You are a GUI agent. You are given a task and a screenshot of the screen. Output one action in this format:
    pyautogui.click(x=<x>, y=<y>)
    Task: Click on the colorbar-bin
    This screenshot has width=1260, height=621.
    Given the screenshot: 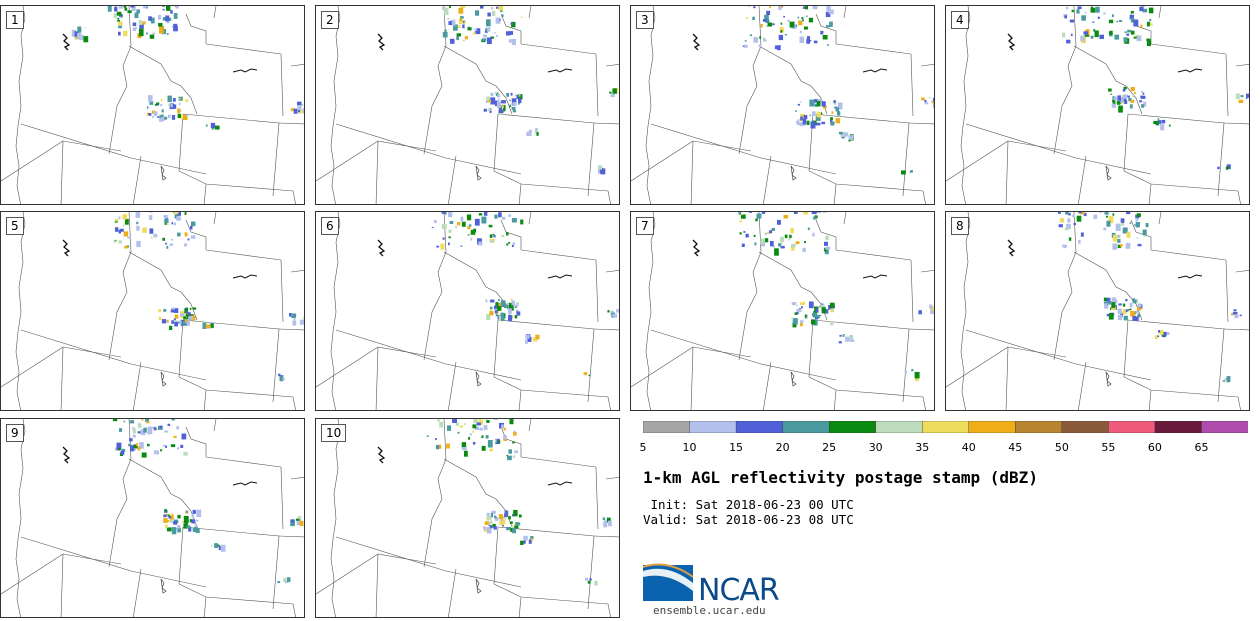 What is the action you would take?
    pyautogui.click(x=806, y=427)
    